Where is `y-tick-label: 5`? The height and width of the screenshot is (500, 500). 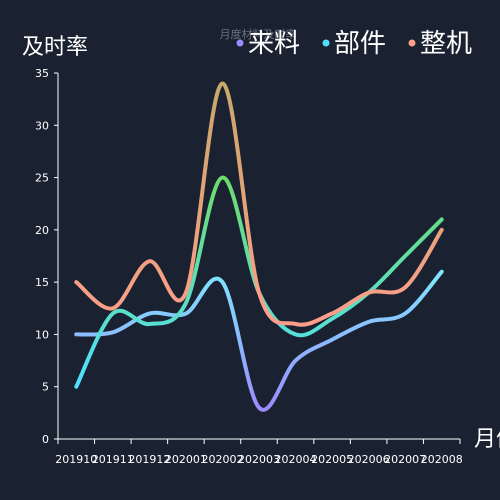 y-tick-label: 5 is located at coordinates (45, 387).